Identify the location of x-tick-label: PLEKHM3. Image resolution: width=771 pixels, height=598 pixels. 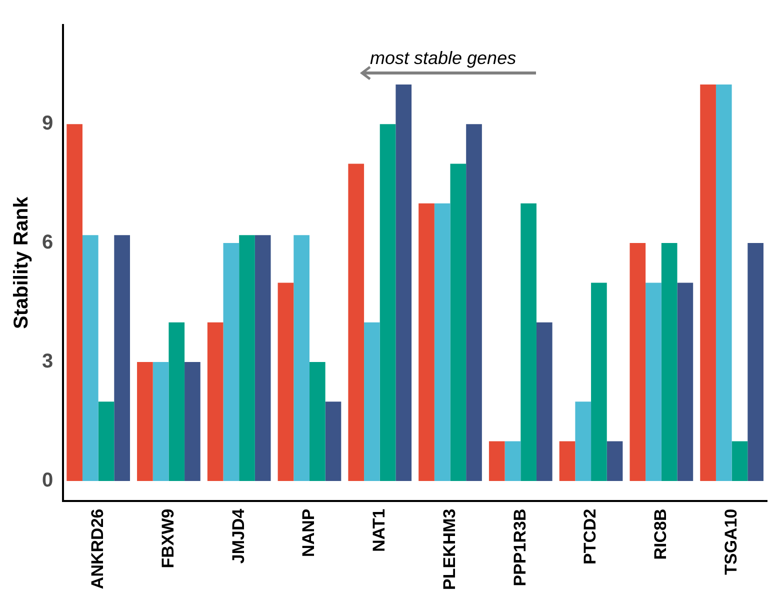
(449, 549).